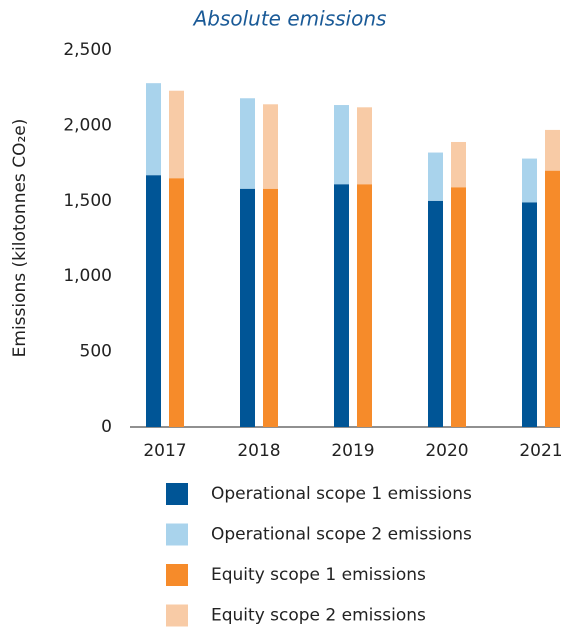 The height and width of the screenshot is (629, 564). Describe the element at coordinates (352, 451) in the screenshot. I see `x-tick-label: 2019` at that location.